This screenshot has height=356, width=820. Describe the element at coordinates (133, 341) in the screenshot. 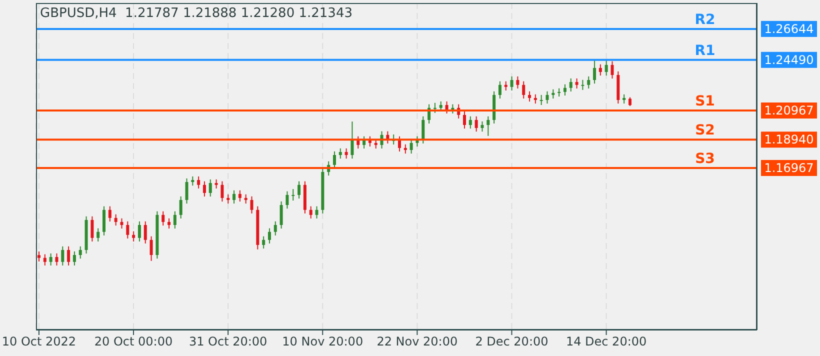

I see `x-tick-label: 20 Oct 00:00` at that location.